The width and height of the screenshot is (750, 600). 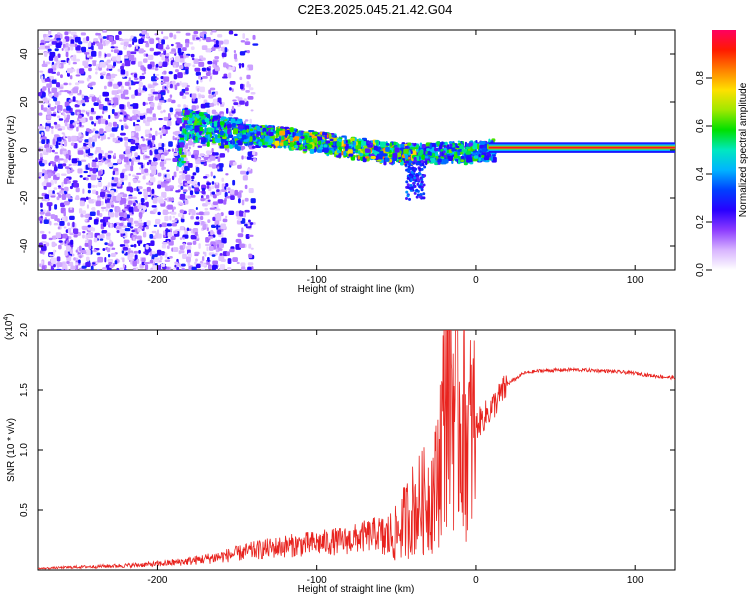 What do you see at coordinates (703, 174) in the screenshot?
I see `colorbar-ticks: 0.0 0.2 0.4 0.6 0.8` at bounding box center [703, 174].